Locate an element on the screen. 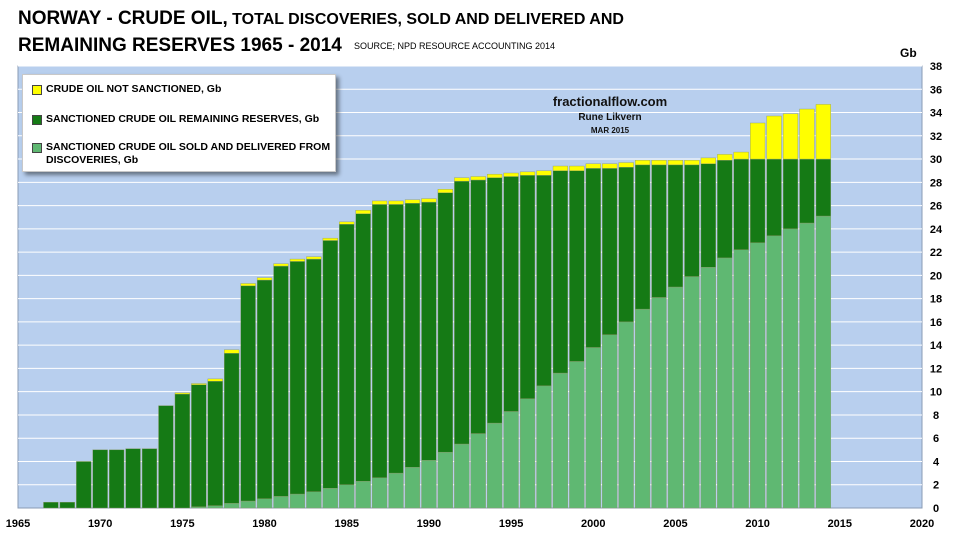 Image resolution: width=960 pixels, height=540 pixels. y-tick-label: 10 is located at coordinates (936, 393).